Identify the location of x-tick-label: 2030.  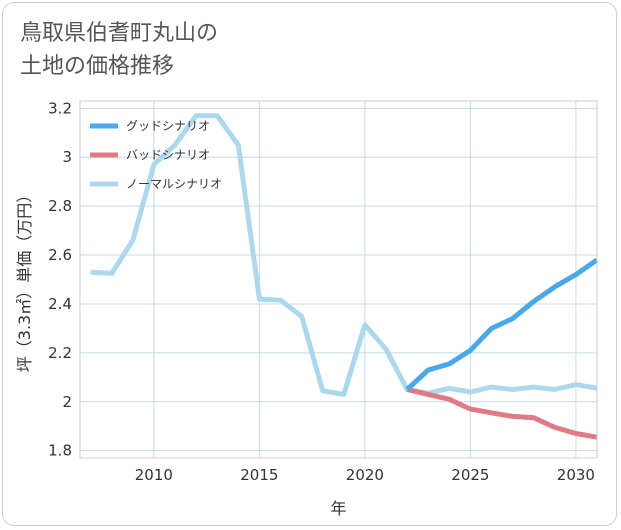
(576, 475).